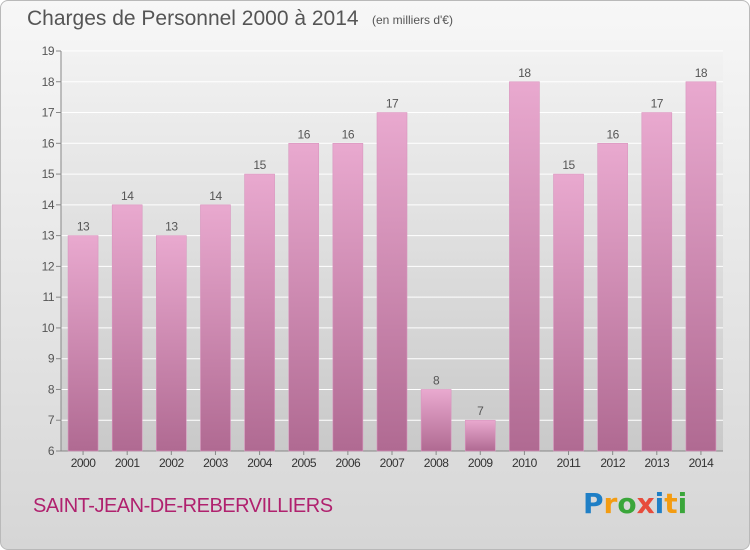 The height and width of the screenshot is (550, 750). Describe the element at coordinates (171, 343) in the screenshot. I see `bar-2002` at that location.